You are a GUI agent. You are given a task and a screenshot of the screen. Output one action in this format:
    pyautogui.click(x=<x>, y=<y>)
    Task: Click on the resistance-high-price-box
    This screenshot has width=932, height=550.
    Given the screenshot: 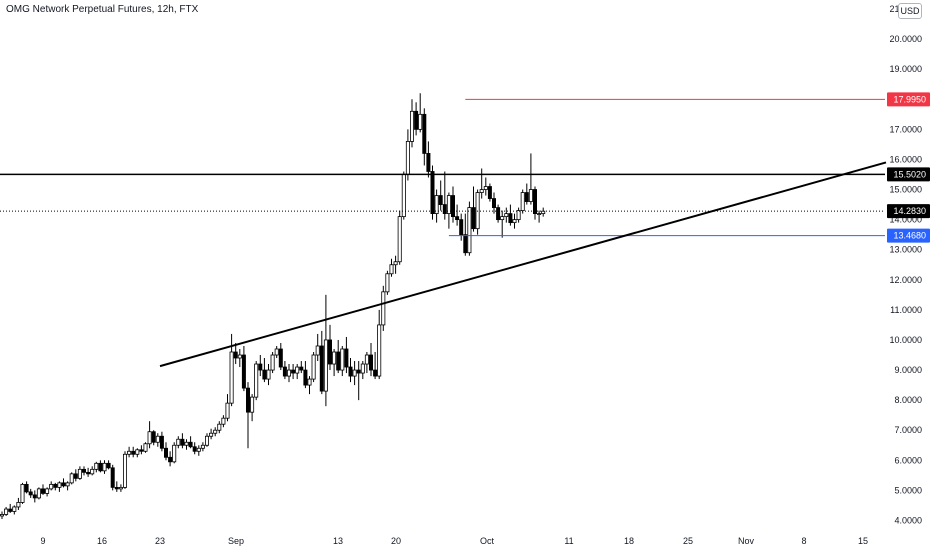 What is the action you would take?
    pyautogui.click(x=908, y=99)
    